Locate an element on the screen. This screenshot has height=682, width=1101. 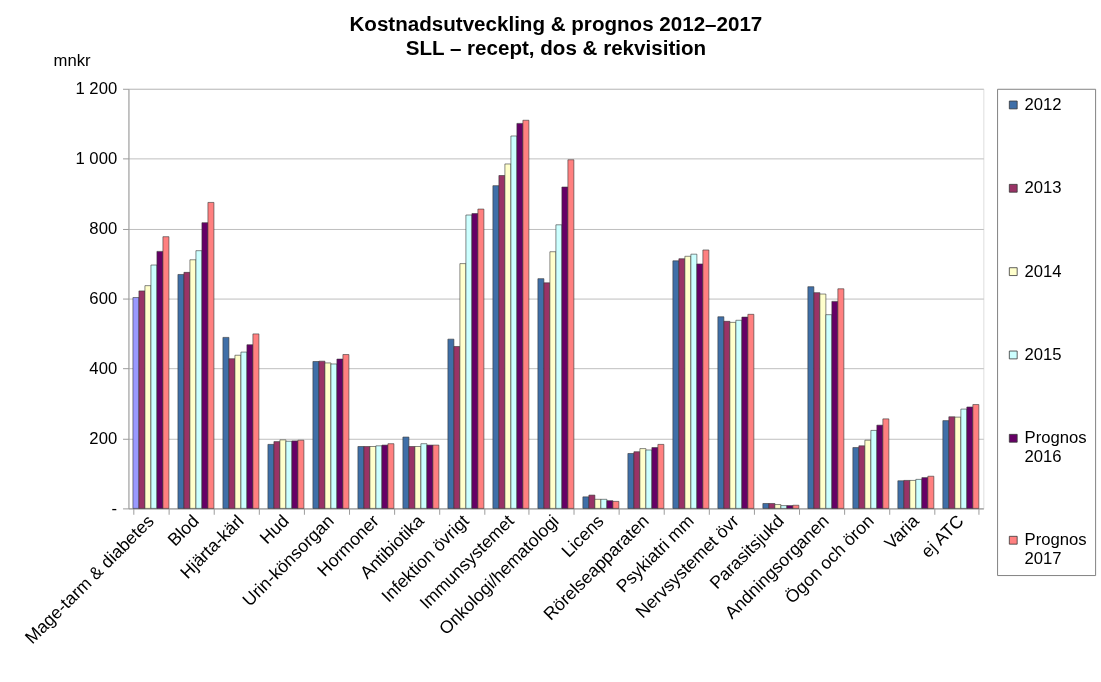
legend-label: 2015 is located at coordinates (1043, 354).